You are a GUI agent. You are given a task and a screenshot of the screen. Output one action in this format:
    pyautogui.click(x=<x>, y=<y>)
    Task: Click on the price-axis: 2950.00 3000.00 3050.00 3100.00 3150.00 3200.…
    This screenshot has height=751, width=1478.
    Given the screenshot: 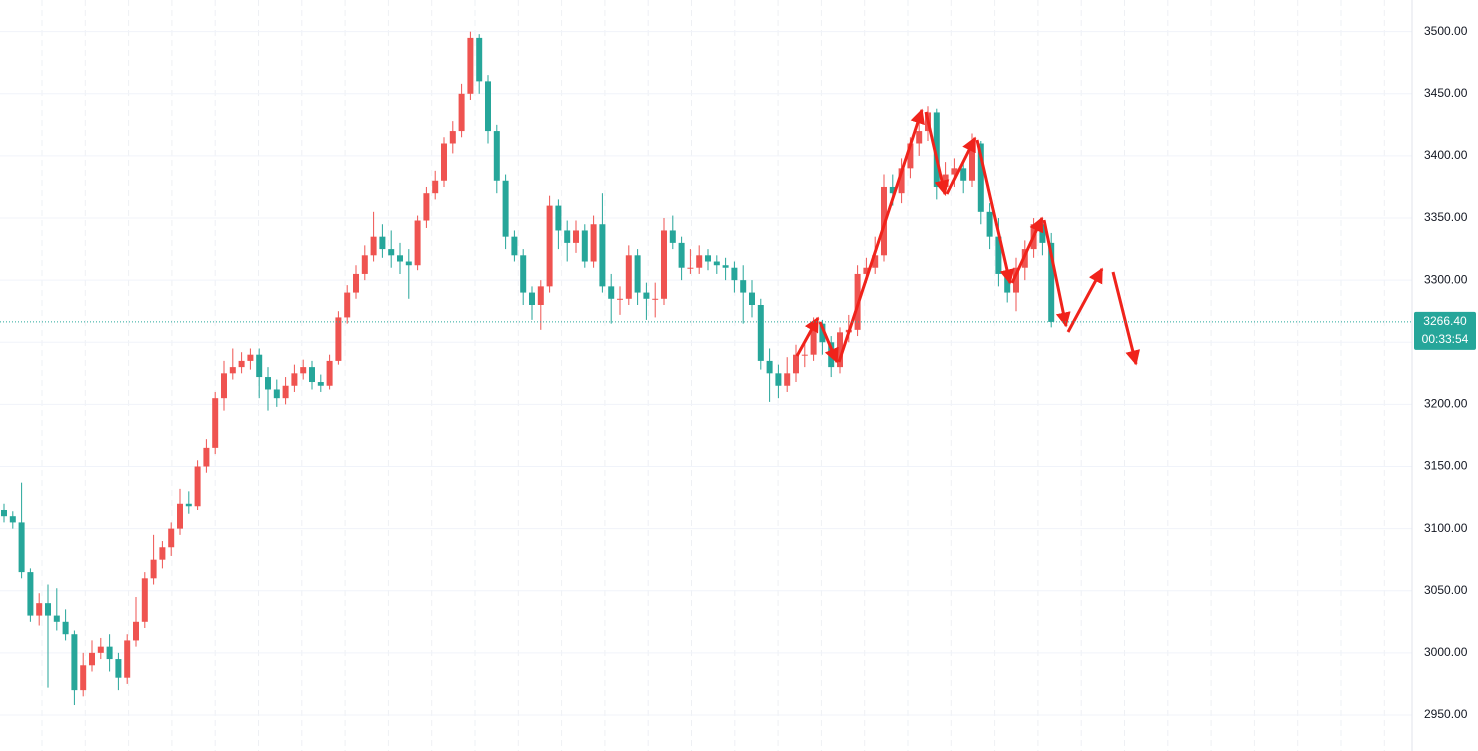 What is the action you would take?
    pyautogui.click(x=1446, y=372)
    